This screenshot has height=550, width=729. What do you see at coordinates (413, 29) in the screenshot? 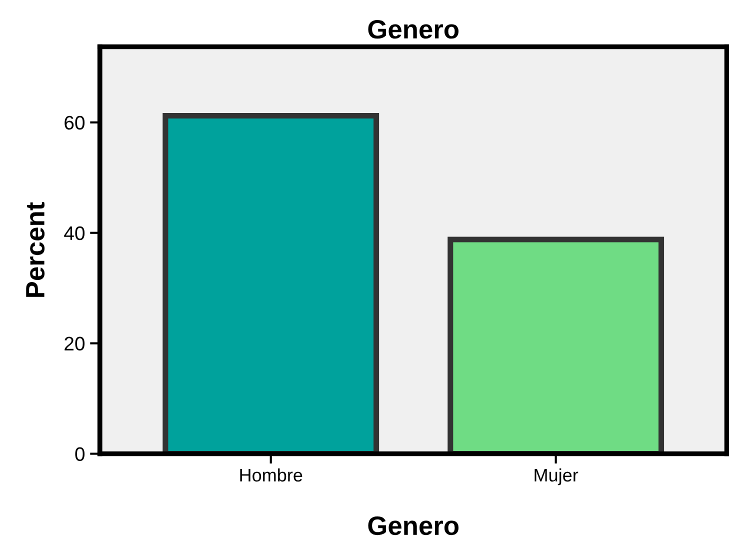
I see `chart-title: Genero` at bounding box center [413, 29].